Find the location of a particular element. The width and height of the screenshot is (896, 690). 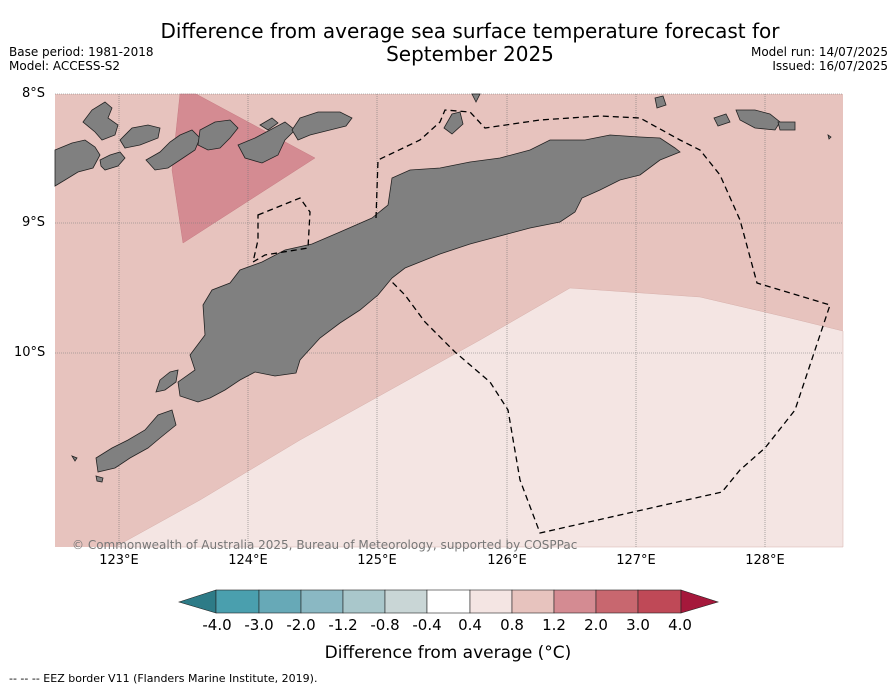

atauro-island is located at coordinates (269, 124).